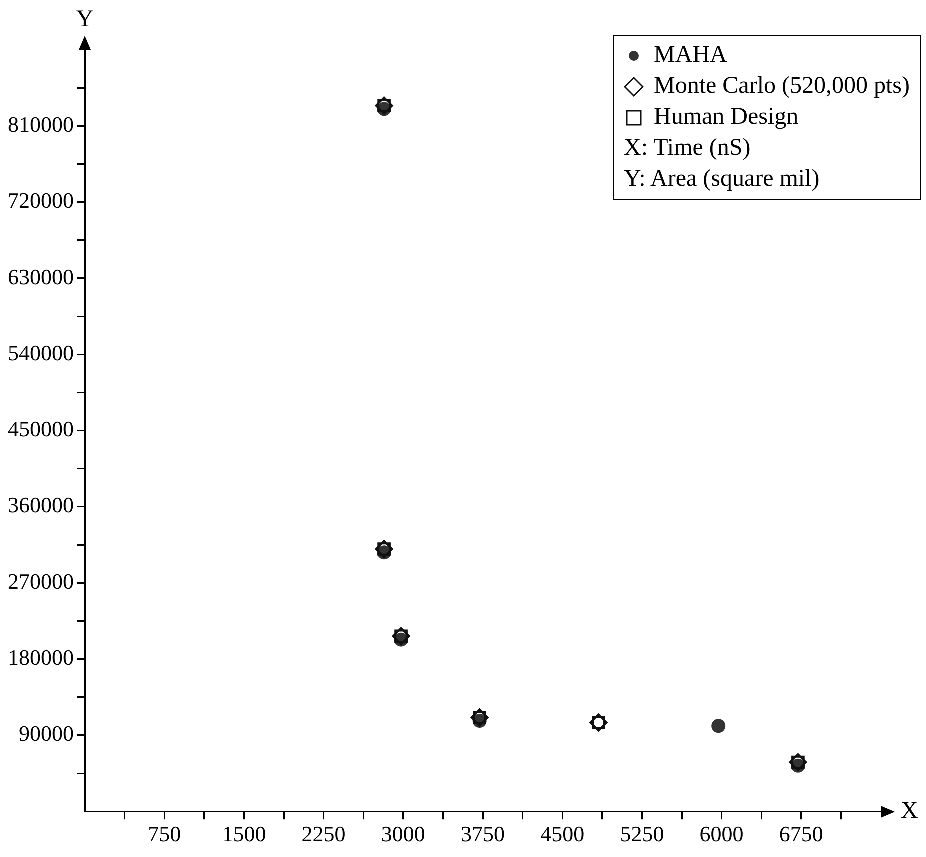 This screenshot has height=857, width=926. Describe the element at coordinates (165, 834) in the screenshot. I see `x-tick-label: 750` at that location.